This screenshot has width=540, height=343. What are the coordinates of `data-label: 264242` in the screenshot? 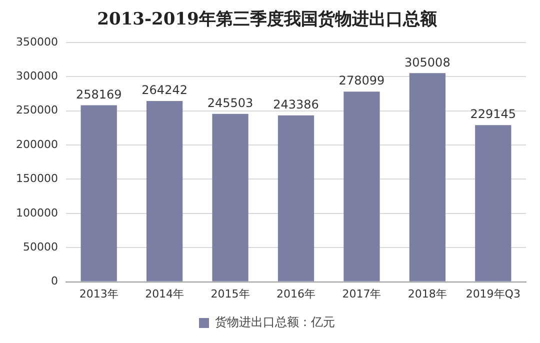 It's located at (165, 90).